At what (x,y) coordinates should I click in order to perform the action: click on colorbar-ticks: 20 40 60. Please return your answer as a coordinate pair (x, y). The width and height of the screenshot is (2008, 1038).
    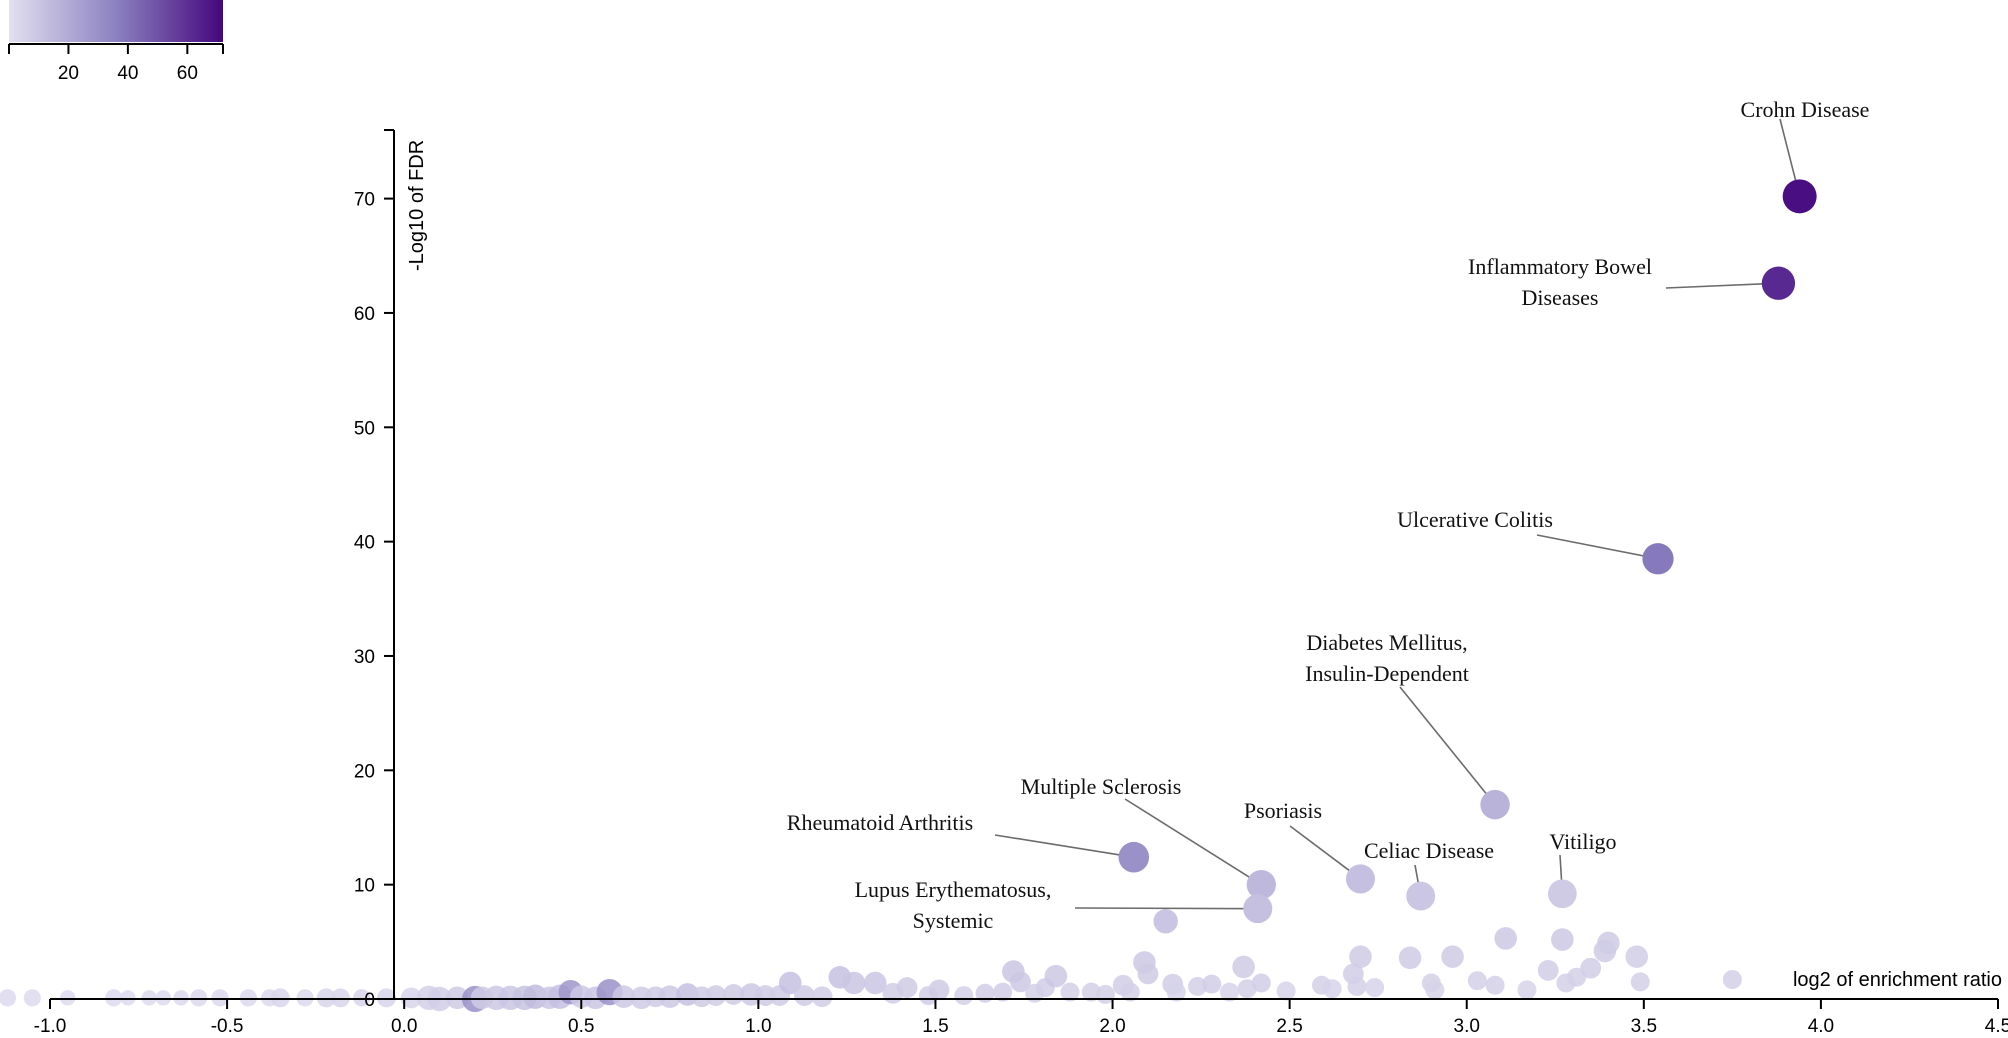
    Looking at the image, I should click on (116, 64).